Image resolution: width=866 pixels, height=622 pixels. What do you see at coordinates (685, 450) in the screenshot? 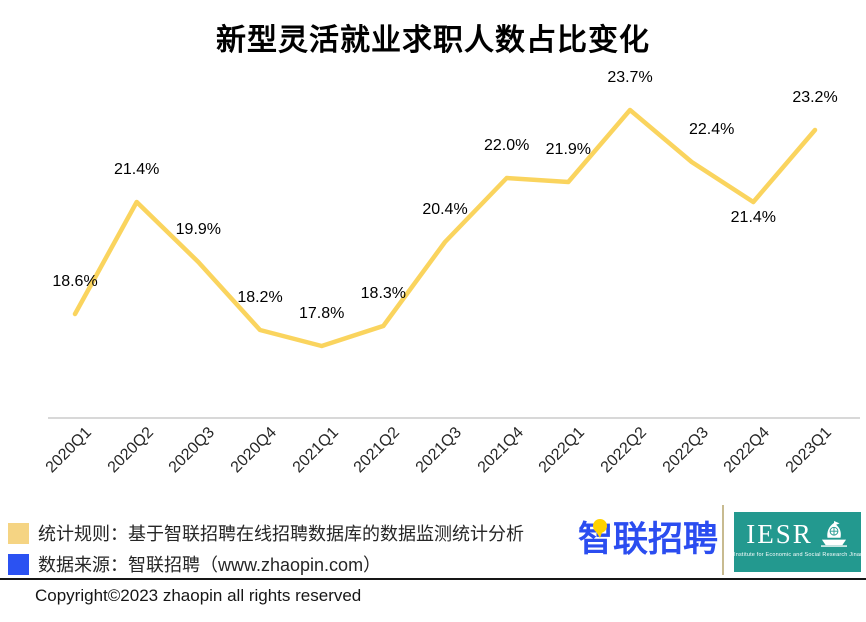
I see `x-tick-label: 2022Q3` at bounding box center [685, 450].